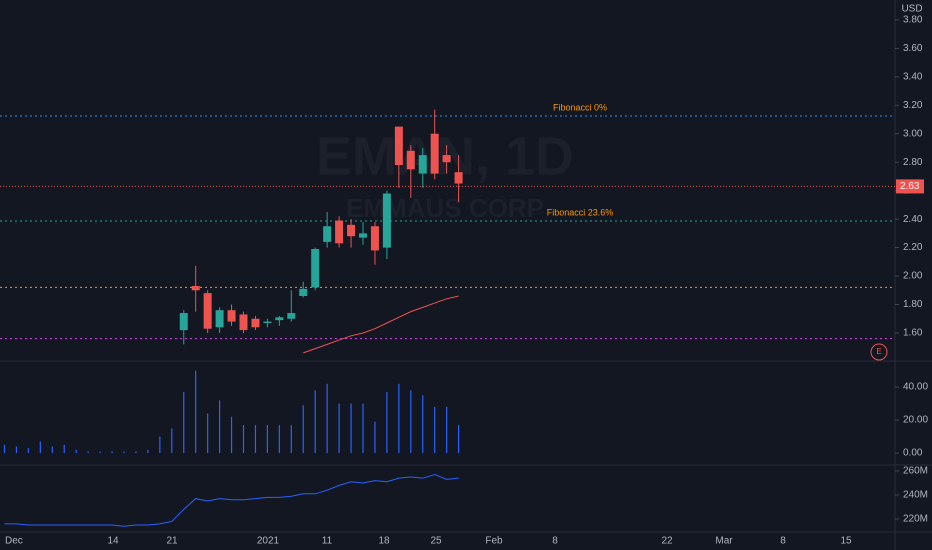 The image size is (932, 550). I want to click on x-tick-label: 22, so click(667, 541).